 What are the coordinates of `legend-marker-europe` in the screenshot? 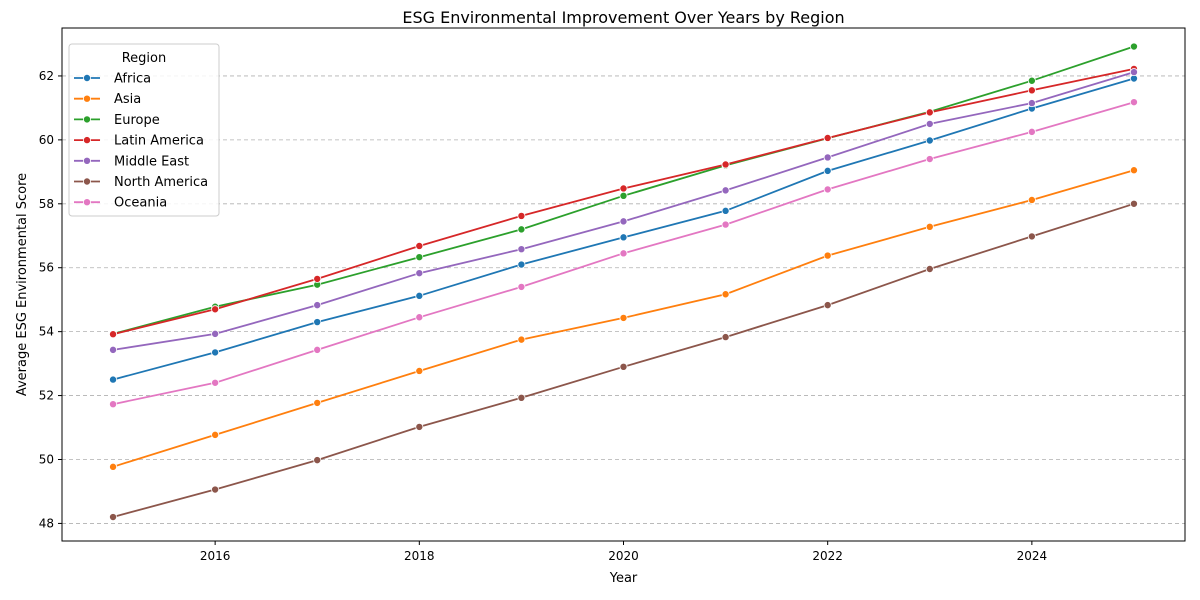 It's located at (87, 119).